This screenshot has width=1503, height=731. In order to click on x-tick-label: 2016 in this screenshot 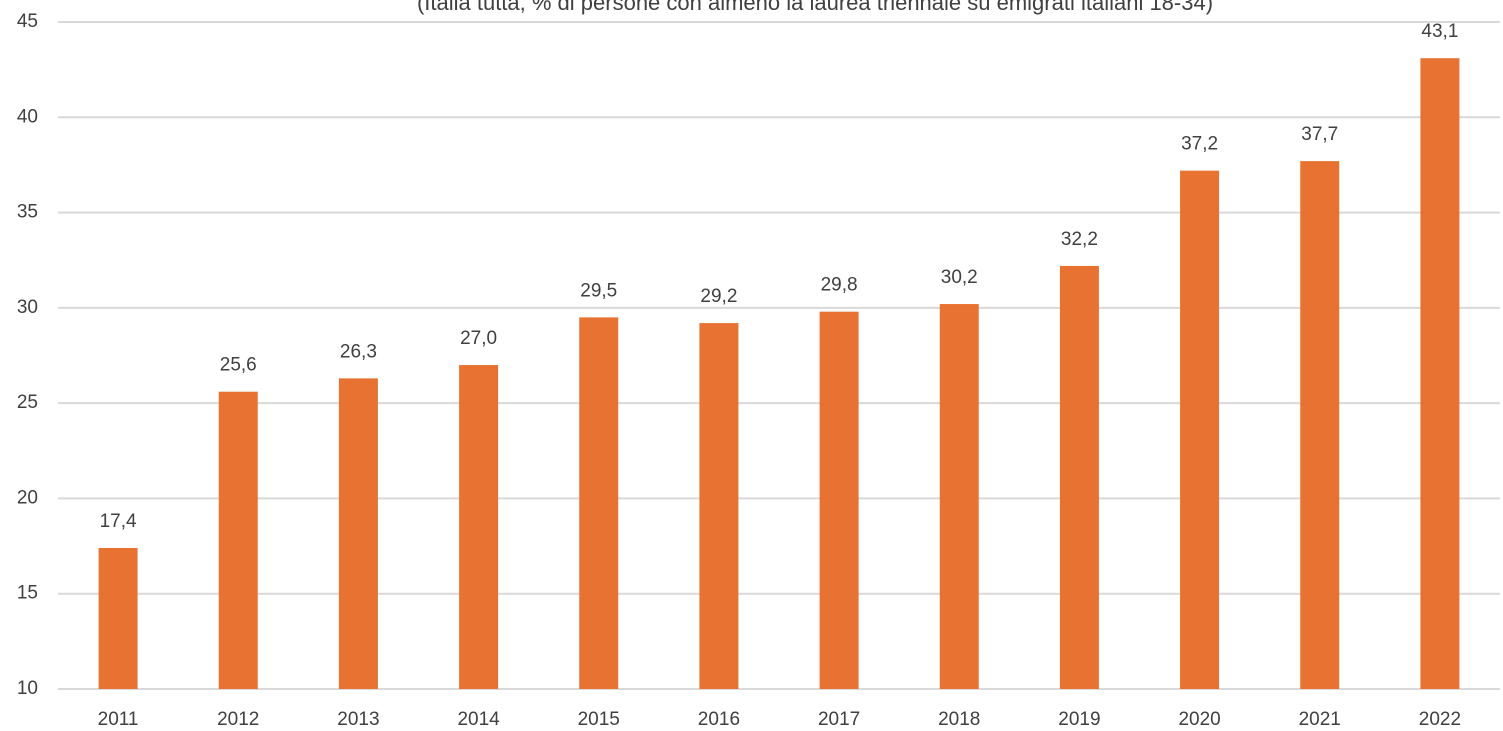, I will do `click(719, 719)`.